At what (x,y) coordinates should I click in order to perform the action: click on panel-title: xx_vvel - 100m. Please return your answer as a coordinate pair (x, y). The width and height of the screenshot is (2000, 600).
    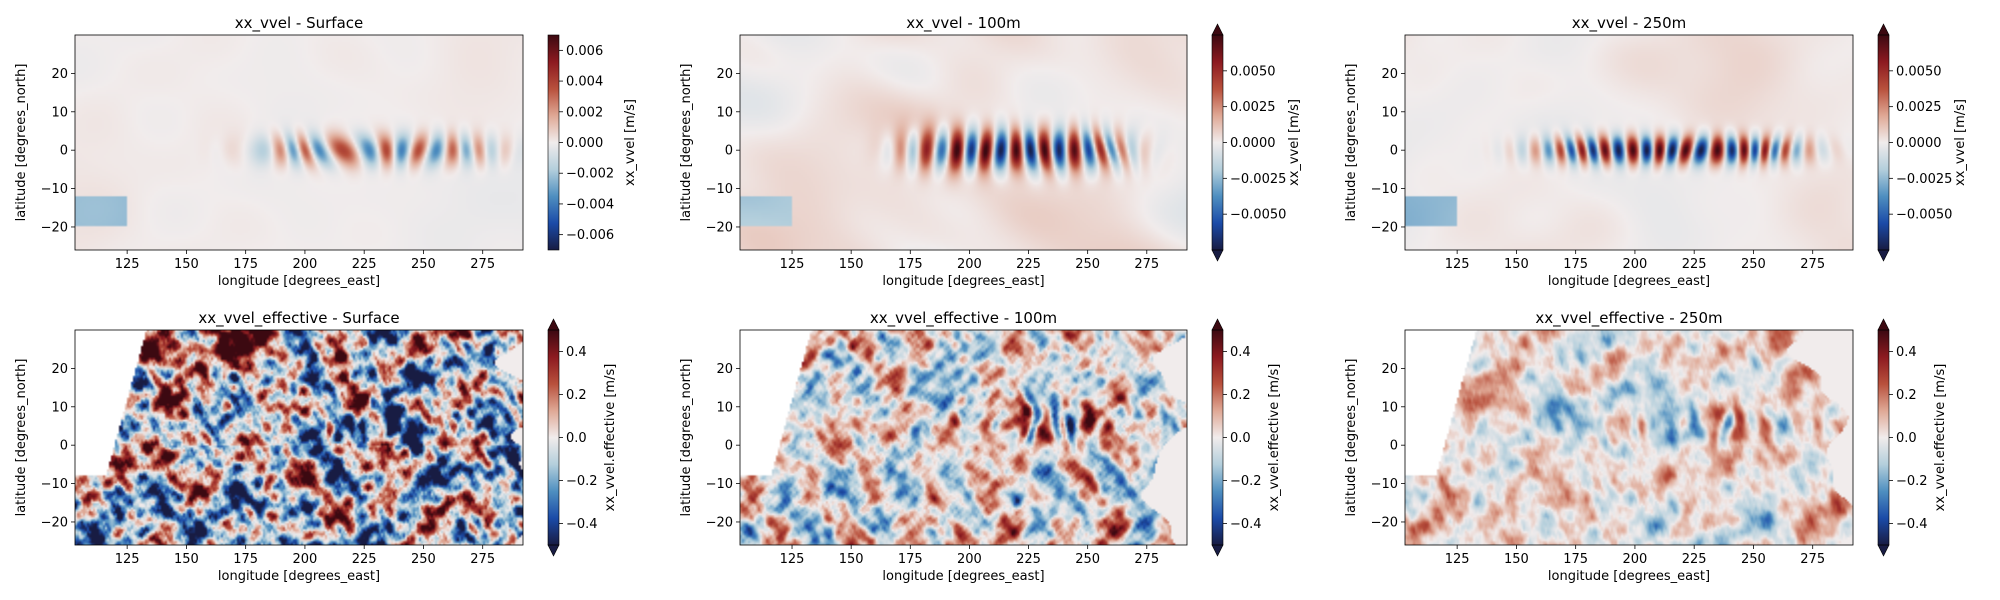
    Looking at the image, I should click on (963, 23).